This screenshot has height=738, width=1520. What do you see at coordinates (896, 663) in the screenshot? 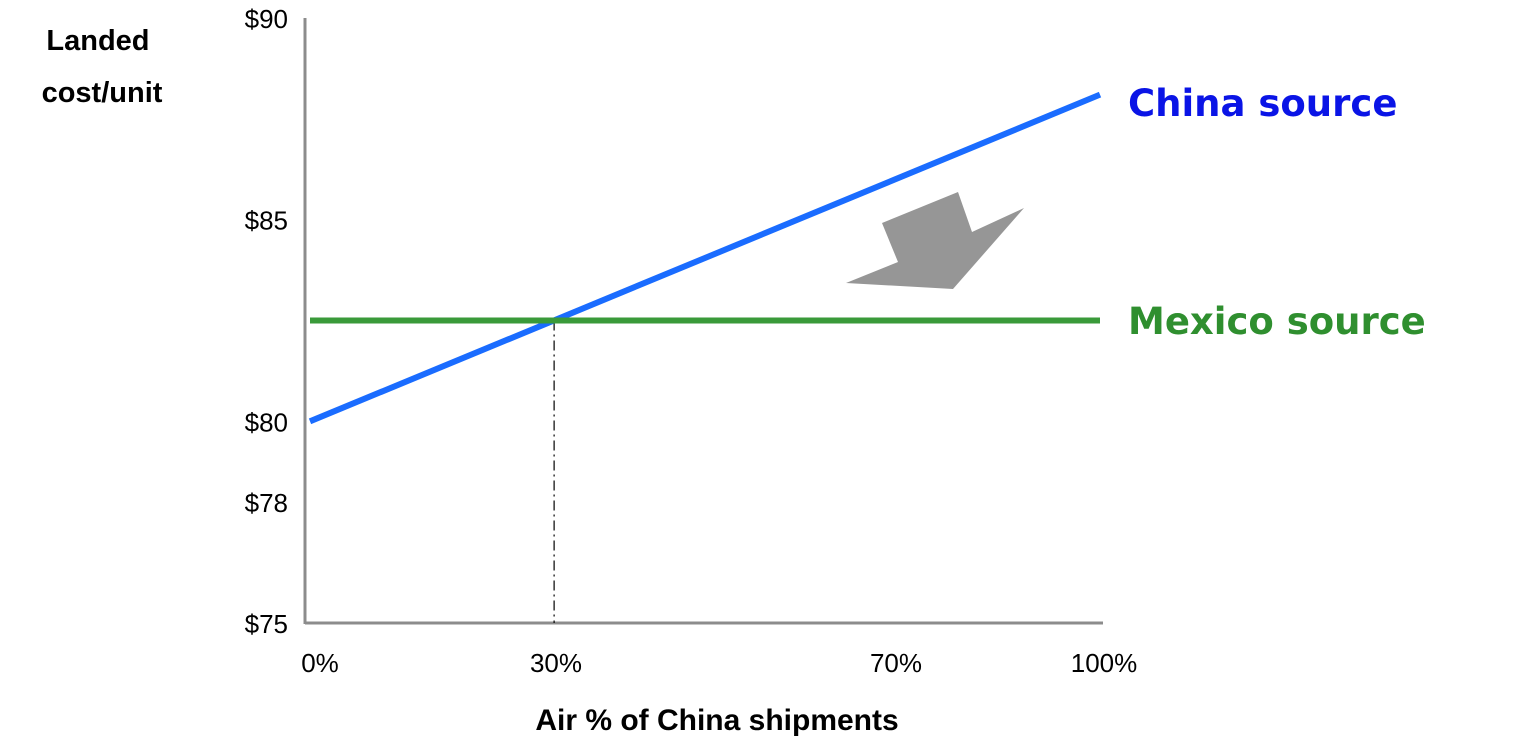
I see `x-tick-label: 70%` at bounding box center [896, 663].